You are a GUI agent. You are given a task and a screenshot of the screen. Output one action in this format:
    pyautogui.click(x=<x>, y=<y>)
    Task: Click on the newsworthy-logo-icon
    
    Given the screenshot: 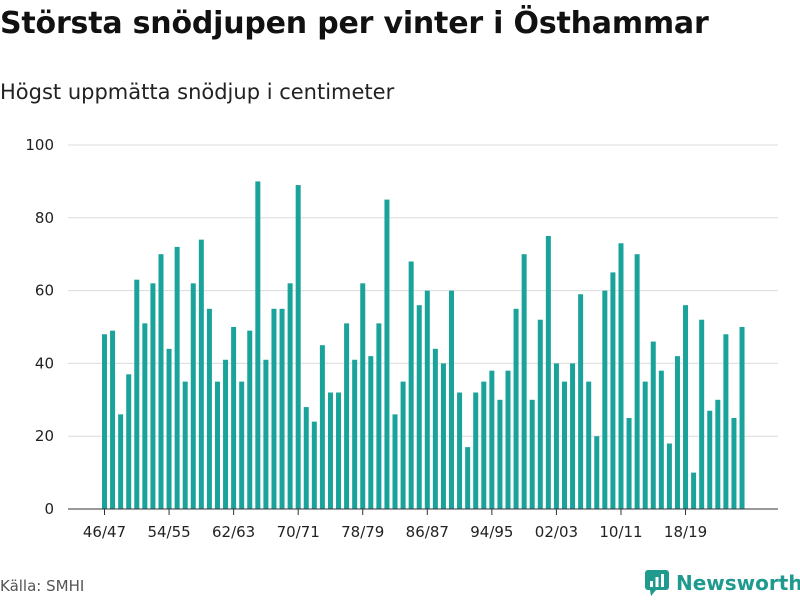 What is the action you would take?
    pyautogui.click(x=657, y=583)
    